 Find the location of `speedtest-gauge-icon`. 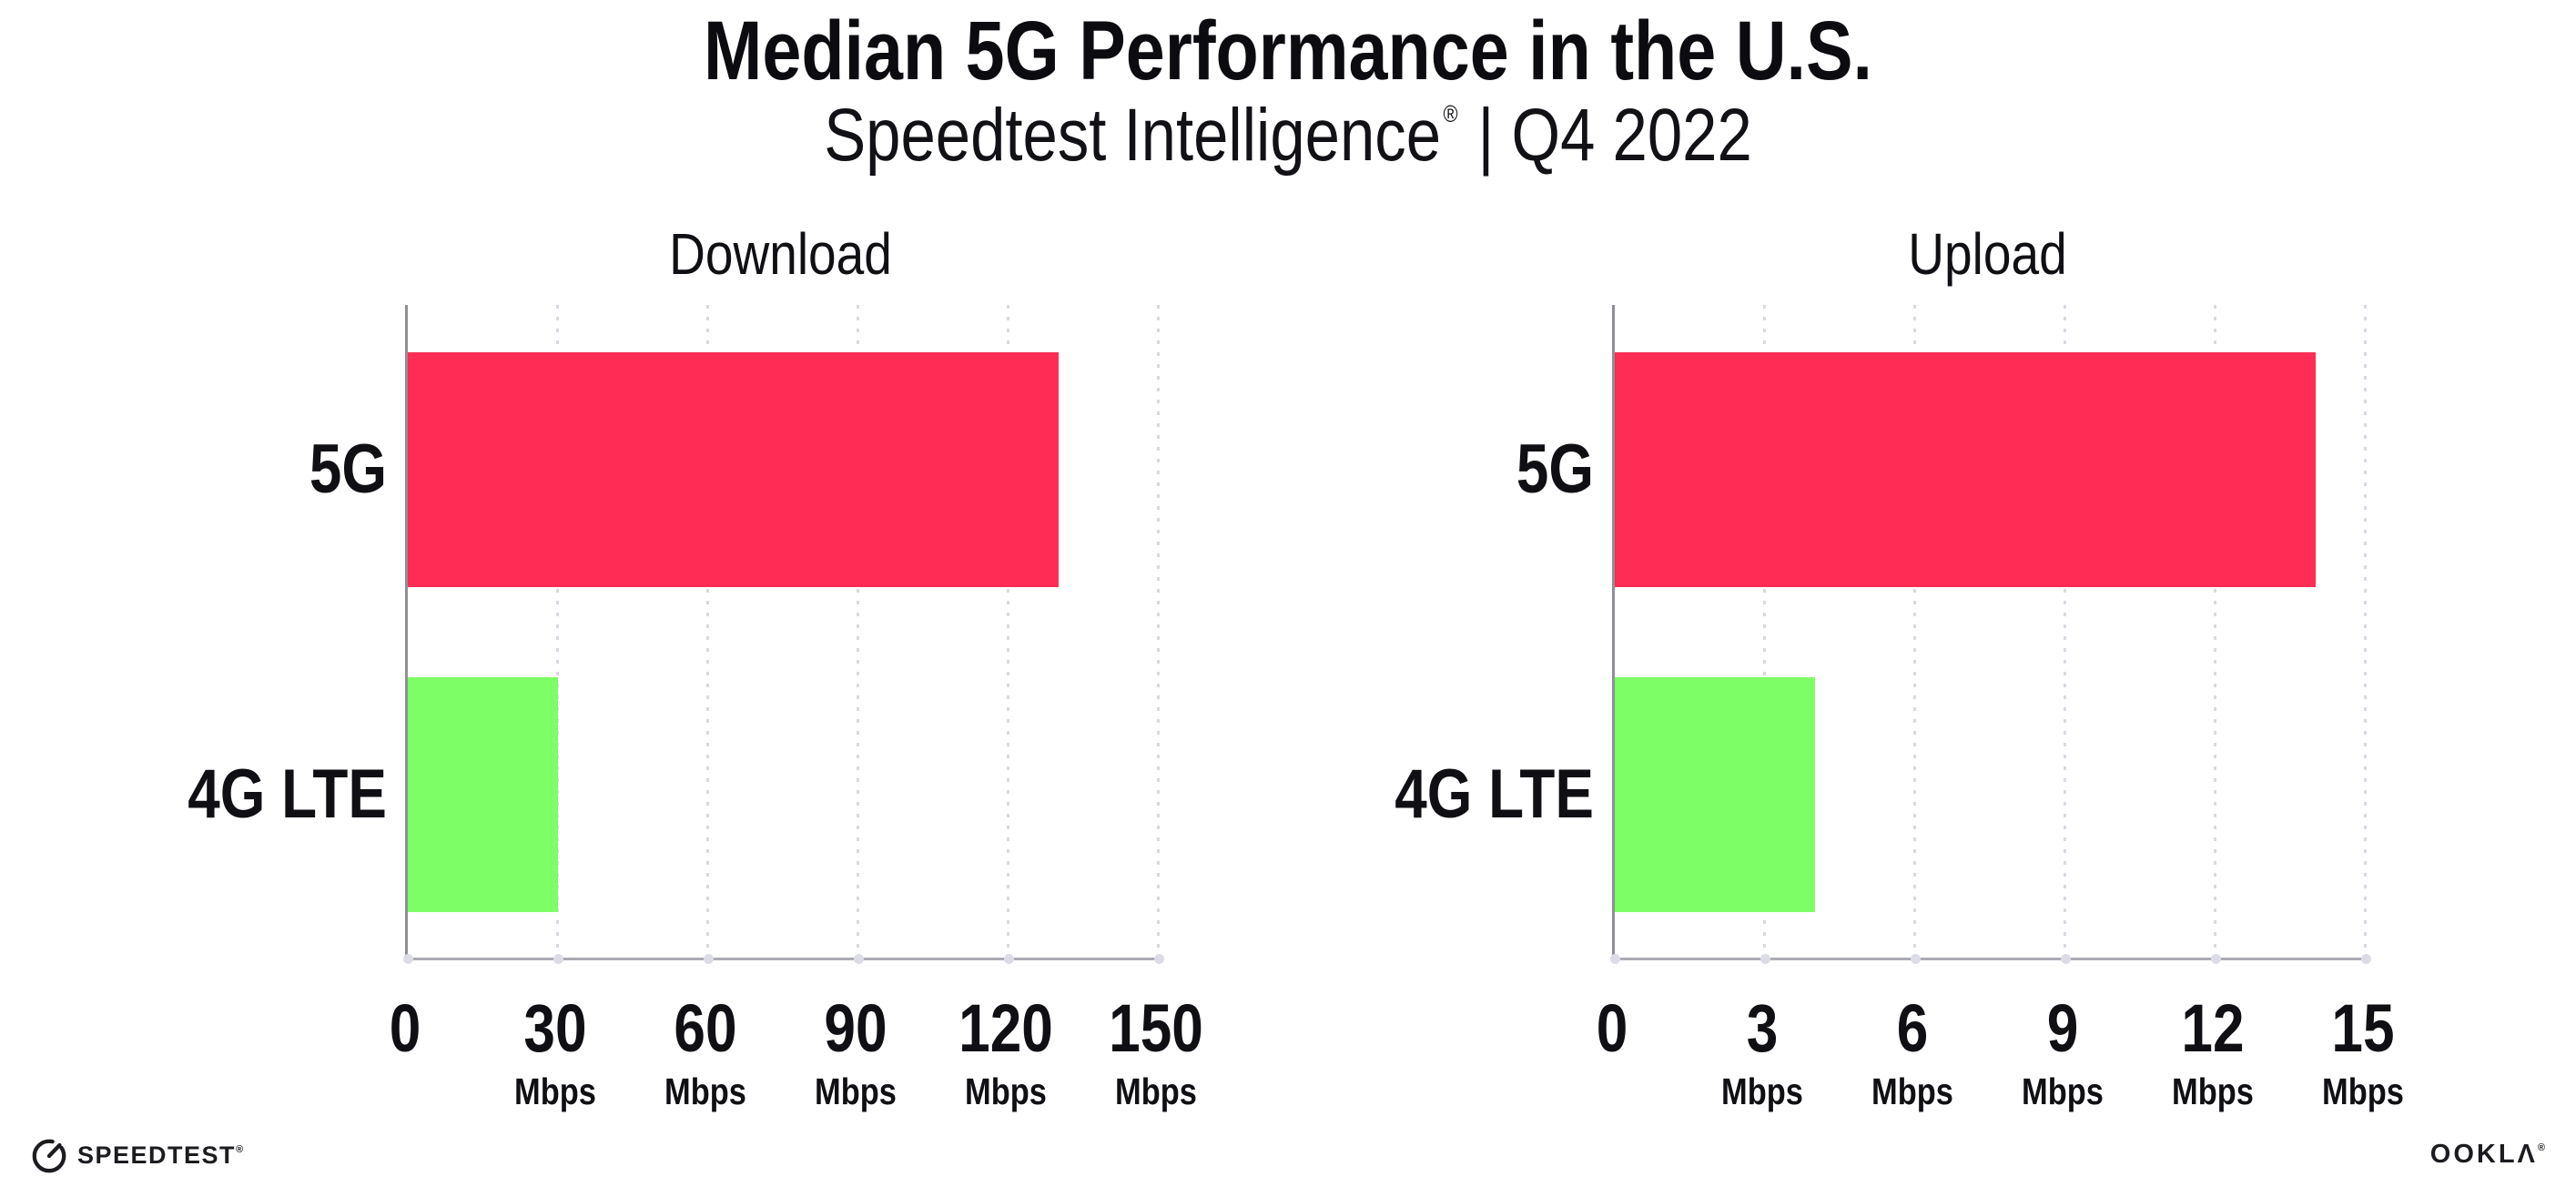

speedtest-gauge-icon is located at coordinates (49, 1156).